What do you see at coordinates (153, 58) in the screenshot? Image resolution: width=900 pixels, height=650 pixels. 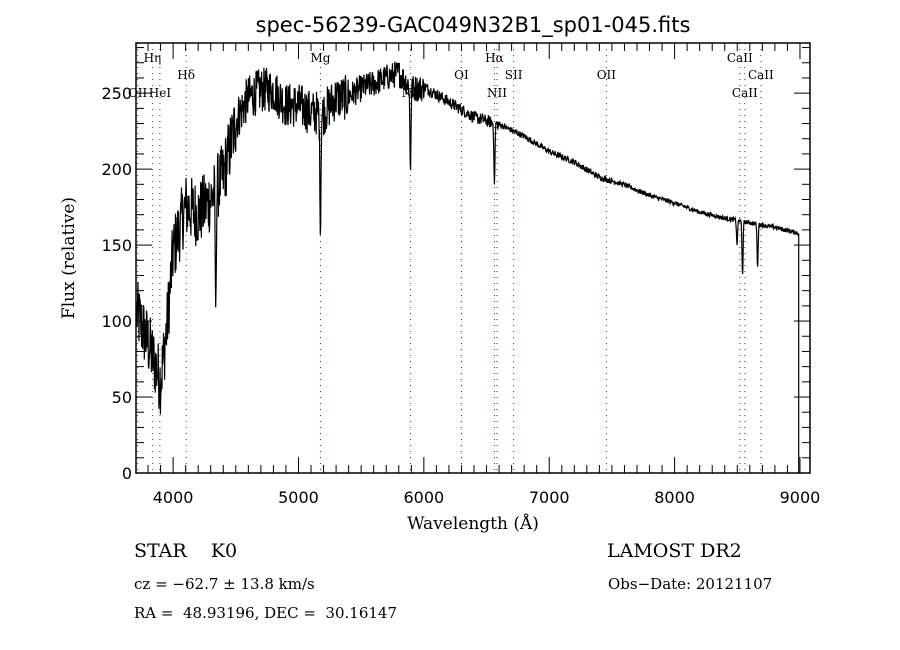 I see `spectral-line-label: Hη` at bounding box center [153, 58].